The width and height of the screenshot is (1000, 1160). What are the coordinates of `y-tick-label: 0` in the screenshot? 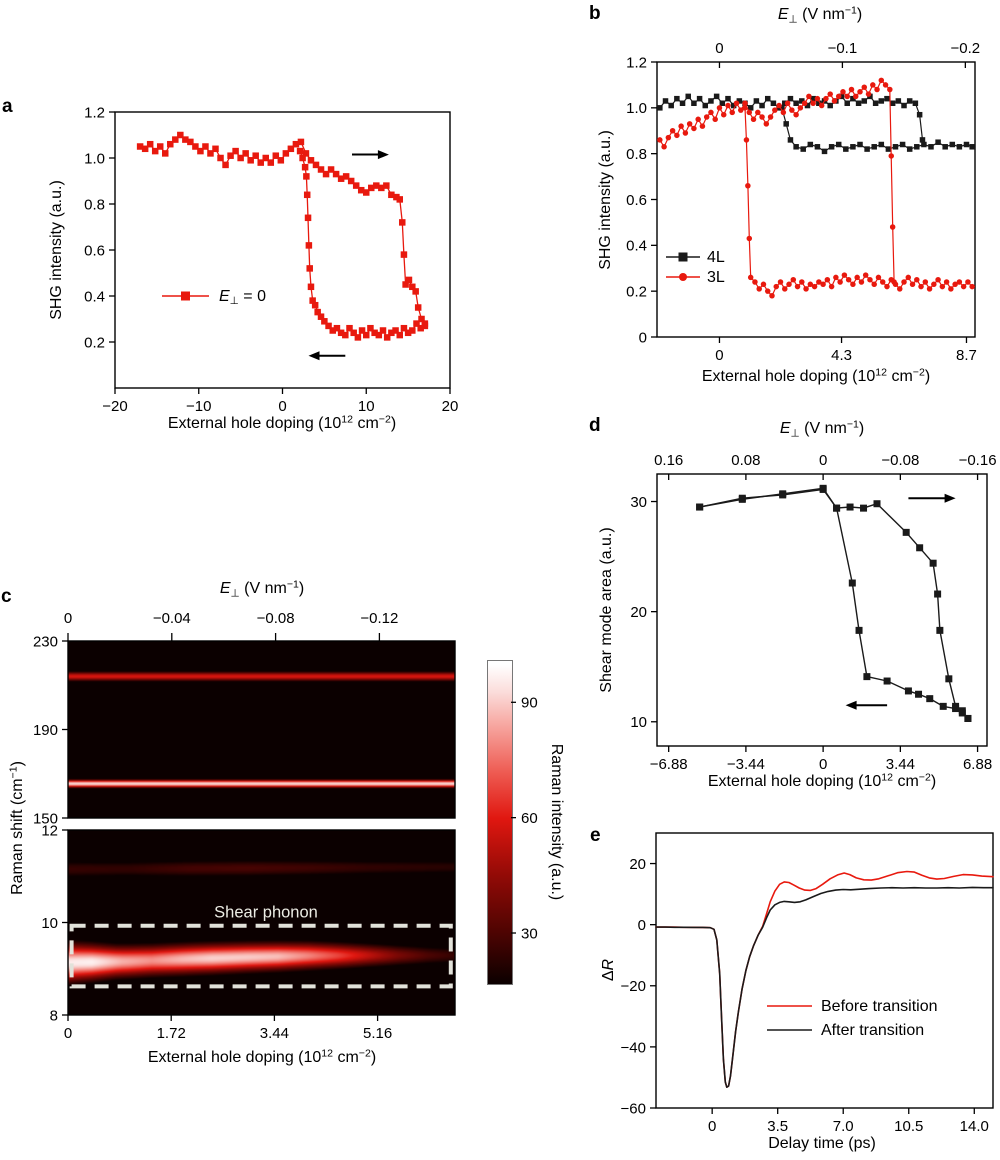 It's located at (643, 337).